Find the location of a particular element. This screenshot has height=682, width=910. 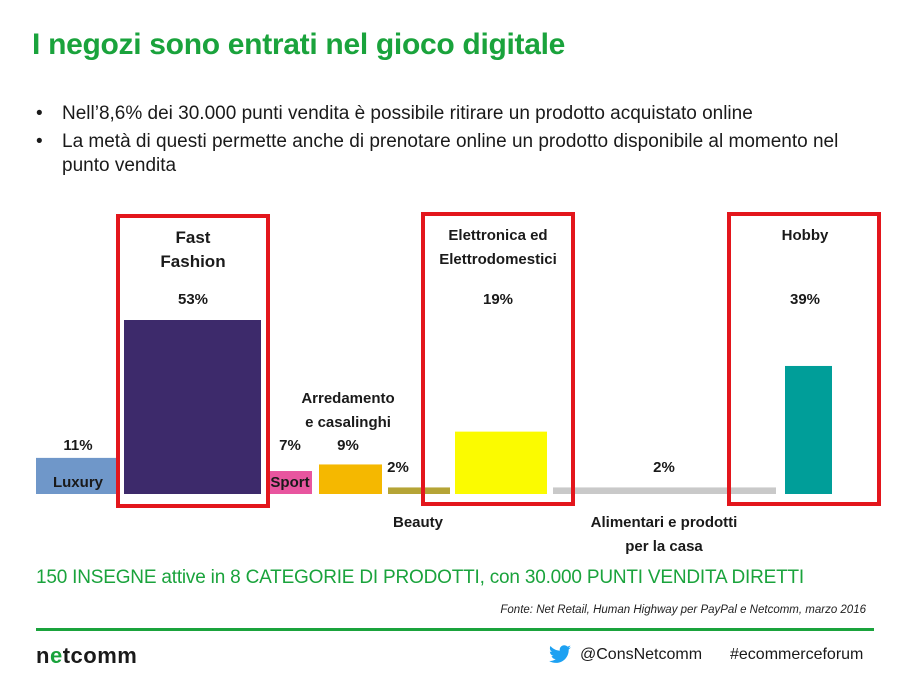

category-label: Elettrodomestici is located at coordinates (498, 259).